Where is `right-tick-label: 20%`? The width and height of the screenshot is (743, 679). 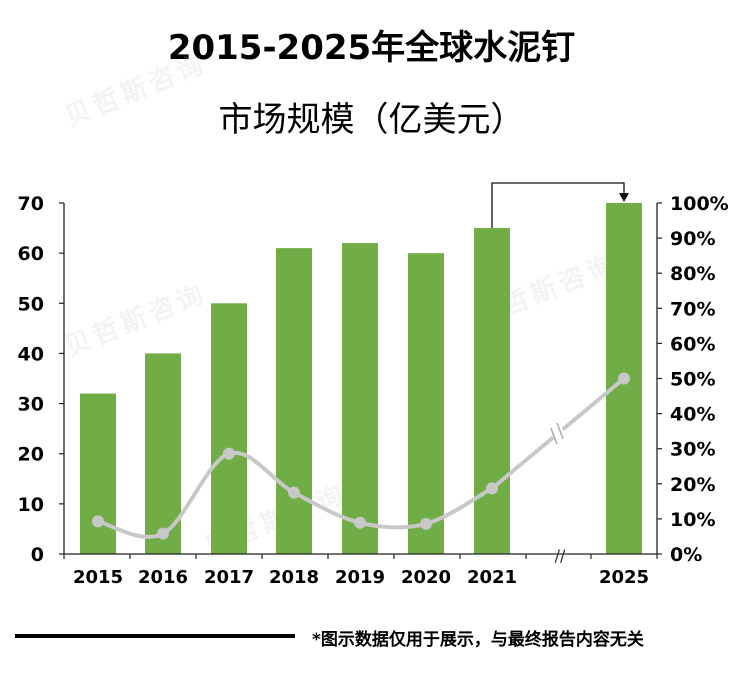 right-tick-label: 20% is located at coordinates (692, 485).